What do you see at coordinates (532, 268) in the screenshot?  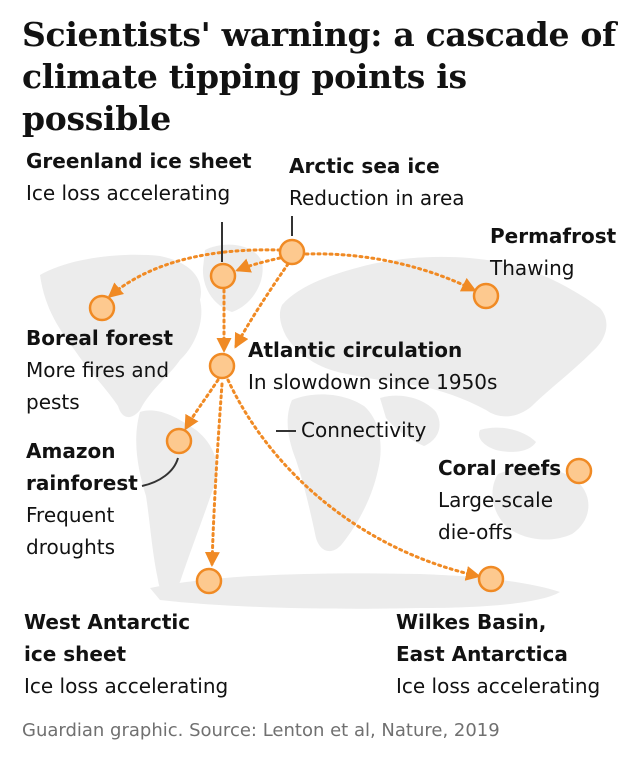 I see `permafrost-desc: Thawing` at bounding box center [532, 268].